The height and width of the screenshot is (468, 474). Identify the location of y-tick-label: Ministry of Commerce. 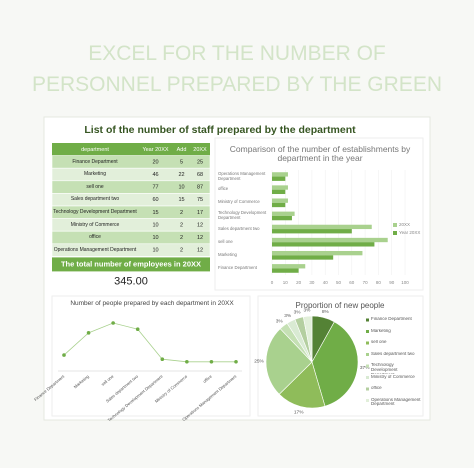
(239, 202).